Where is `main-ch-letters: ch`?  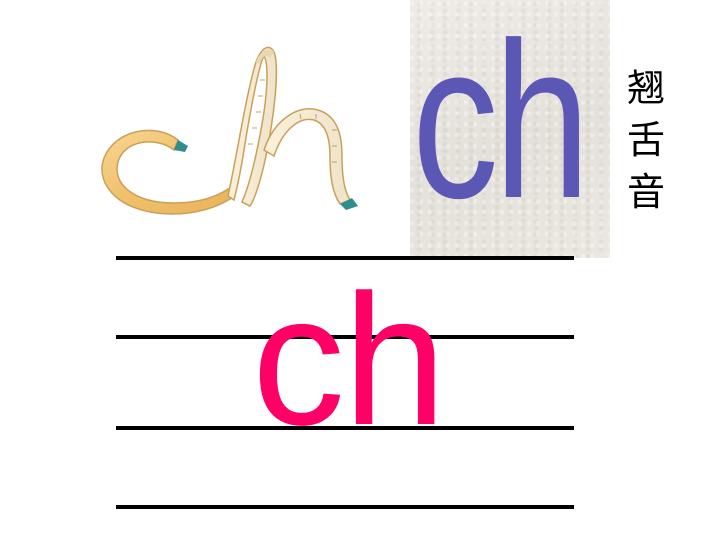 main-ch-letters: ch is located at coordinates (349, 360).